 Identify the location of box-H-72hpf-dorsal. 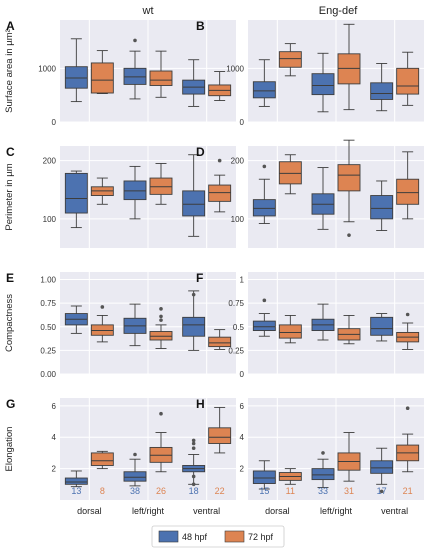
(290, 476).